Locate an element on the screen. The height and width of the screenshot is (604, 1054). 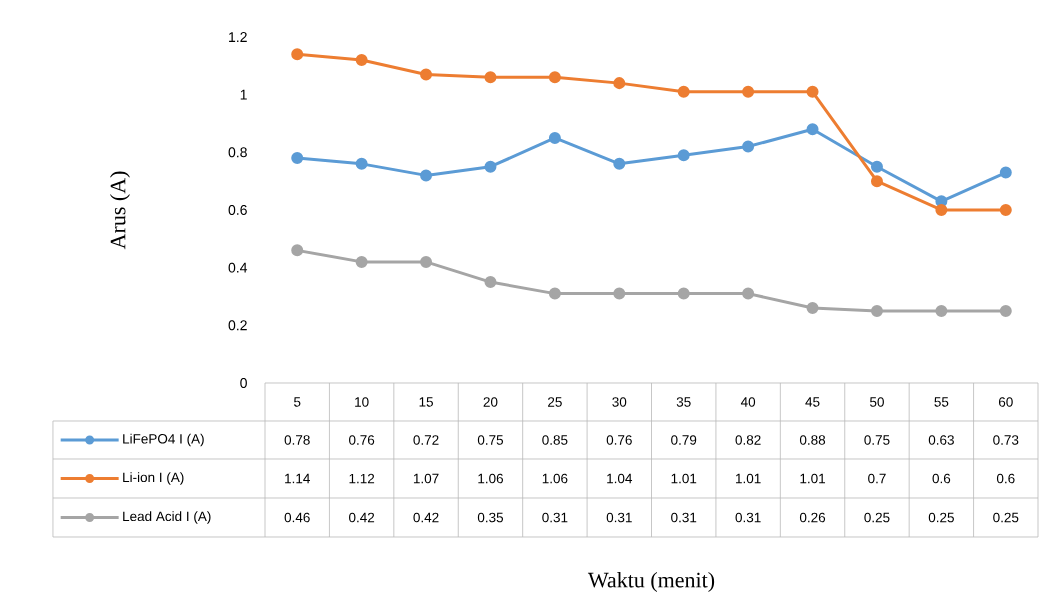
data-label: 0.82 is located at coordinates (748, 440).